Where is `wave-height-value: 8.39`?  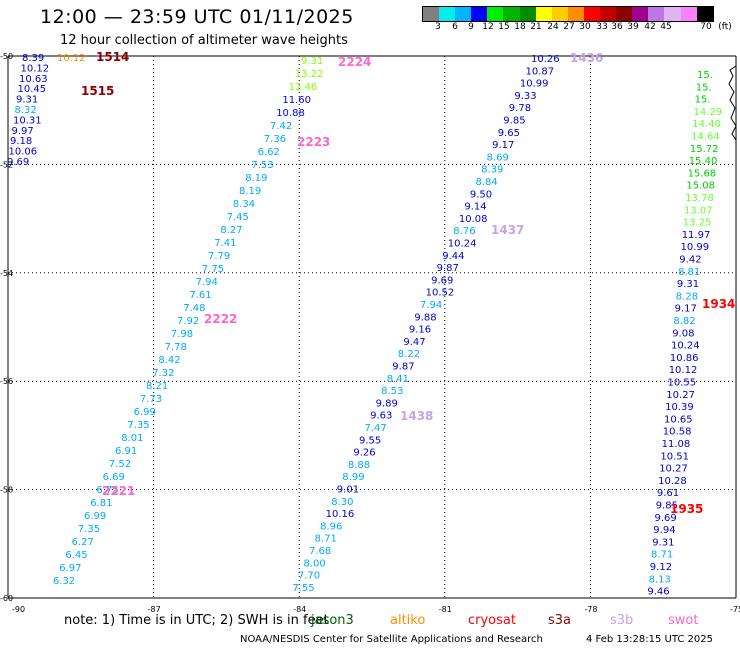 wave-height-value: 8.39 is located at coordinates (492, 170).